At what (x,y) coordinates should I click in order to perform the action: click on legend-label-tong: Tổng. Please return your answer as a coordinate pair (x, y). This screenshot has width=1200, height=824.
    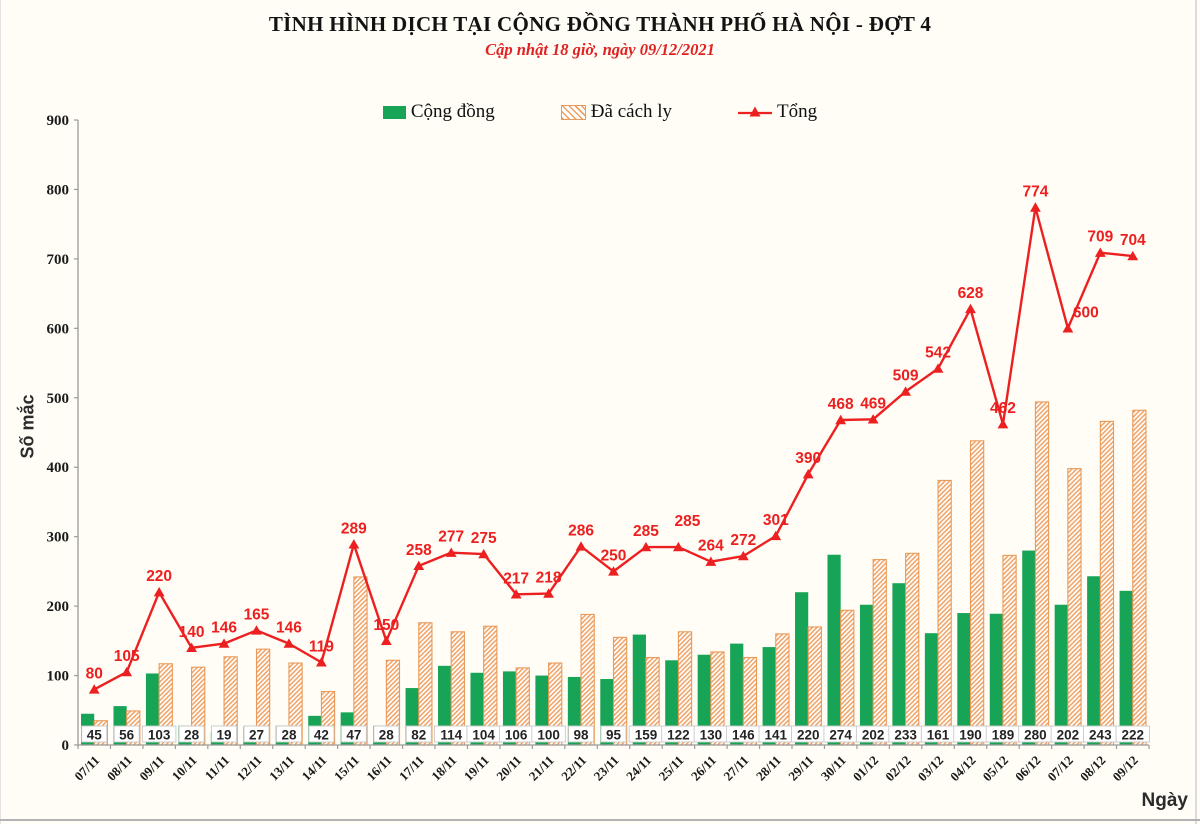
    Looking at the image, I should click on (797, 111).